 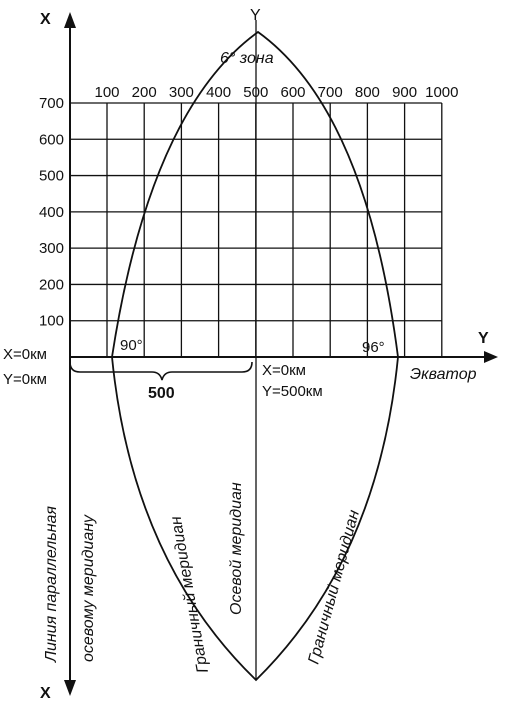 I want to click on zone-label: 6° зона, so click(x=247, y=58).